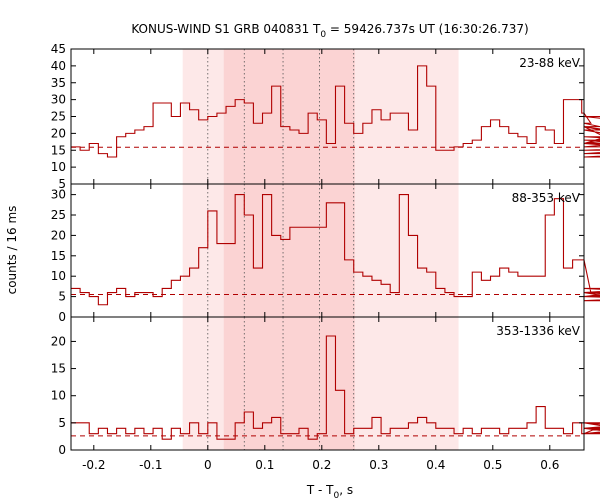 This screenshot has height=504, width=600. What do you see at coordinates (264, 465) in the screenshot?
I see `x-tick-label: 0.1` at bounding box center [264, 465].